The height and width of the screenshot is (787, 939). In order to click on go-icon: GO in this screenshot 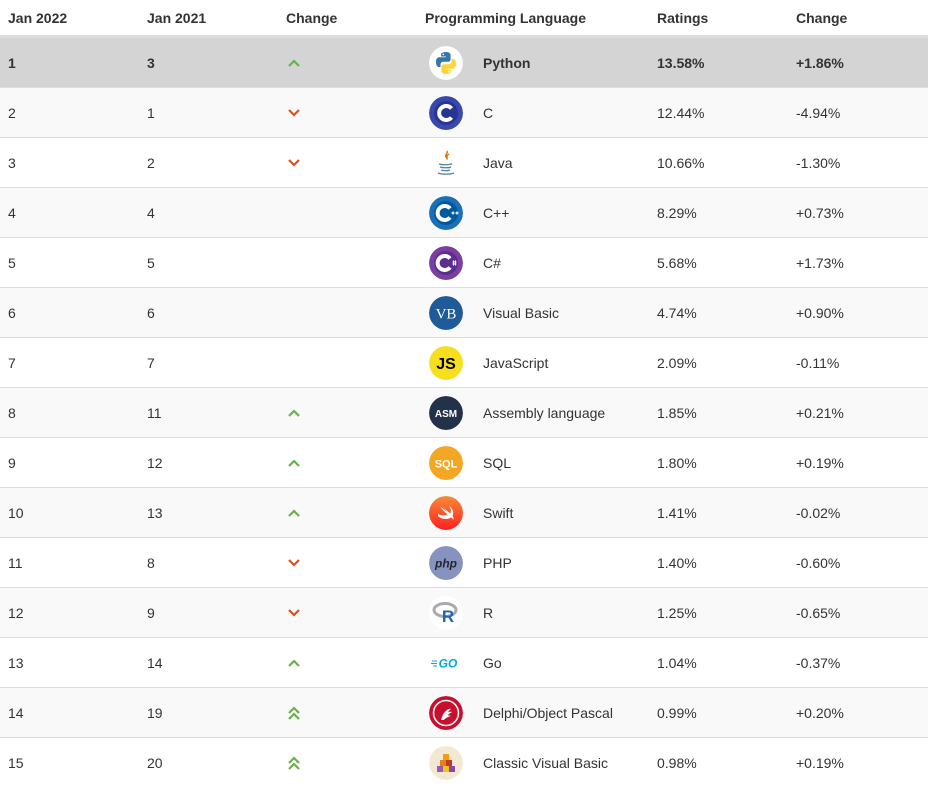, I will do `click(446, 662)`.